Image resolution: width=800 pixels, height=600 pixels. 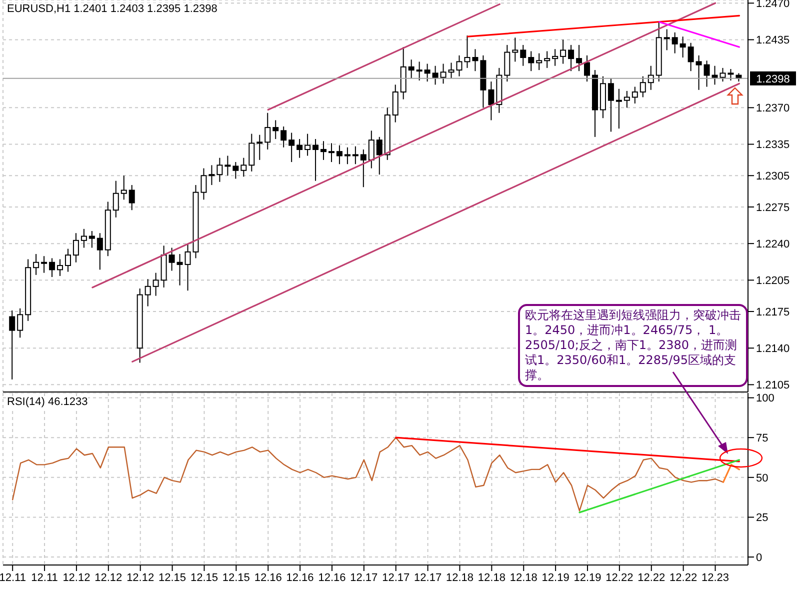 I want to click on y-tick-label: 50, so click(x=762, y=478).